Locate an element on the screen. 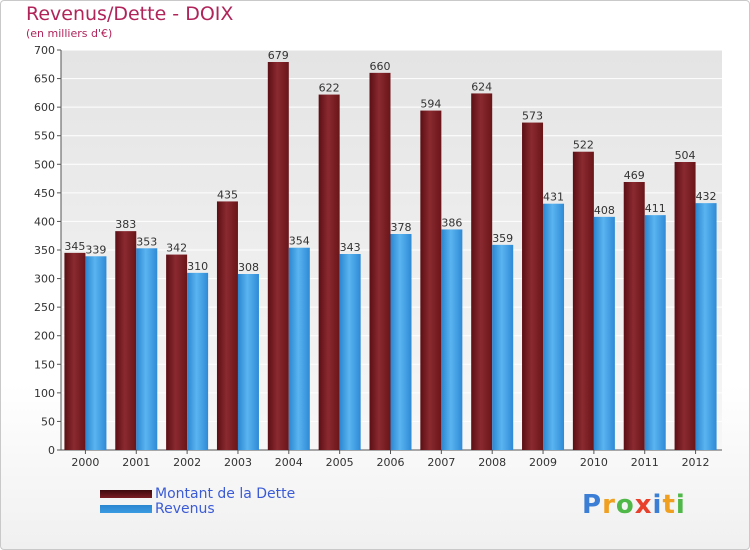  data-label-revenus: 386 is located at coordinates (451, 222).